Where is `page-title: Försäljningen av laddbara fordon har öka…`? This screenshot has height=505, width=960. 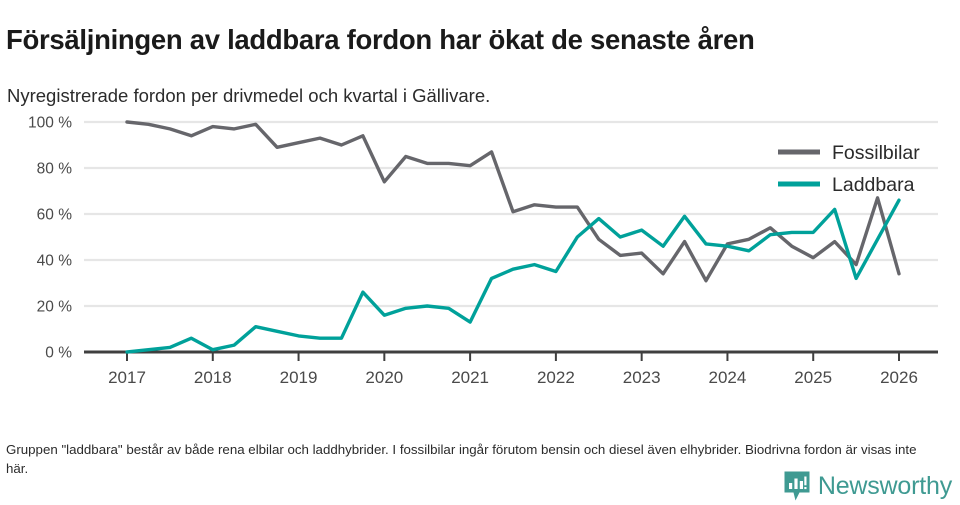
page-title: Försäljningen av laddbara fordon har öka… is located at coordinates (380, 40).